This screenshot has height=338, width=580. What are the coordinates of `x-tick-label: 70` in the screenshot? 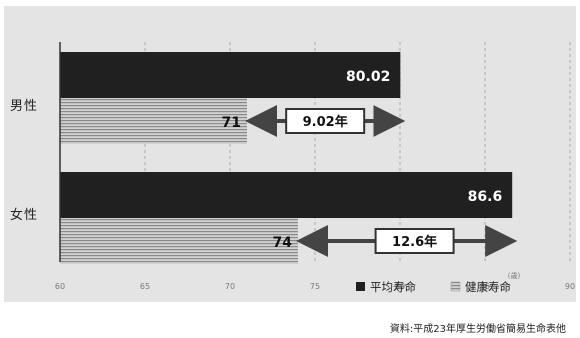 It's located at (230, 286).